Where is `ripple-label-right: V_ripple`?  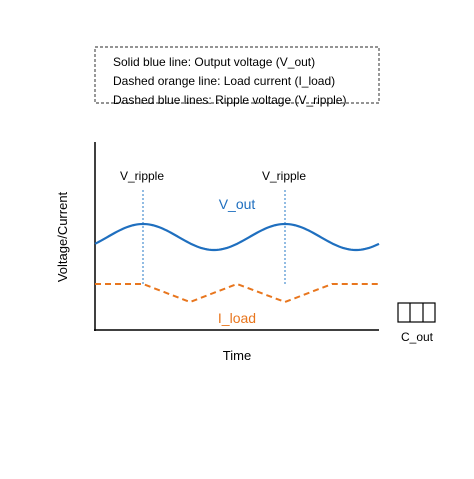
ripple-label-right: V_ripple is located at coordinates (284, 176).